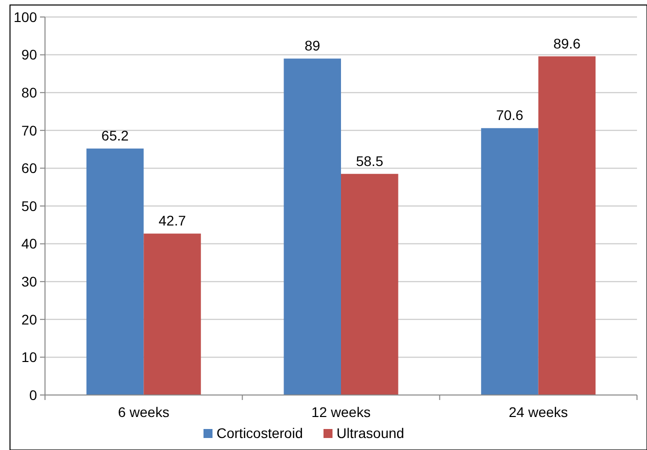  Describe the element at coordinates (29, 282) in the screenshot. I see `y-tick-label: 30` at that location.